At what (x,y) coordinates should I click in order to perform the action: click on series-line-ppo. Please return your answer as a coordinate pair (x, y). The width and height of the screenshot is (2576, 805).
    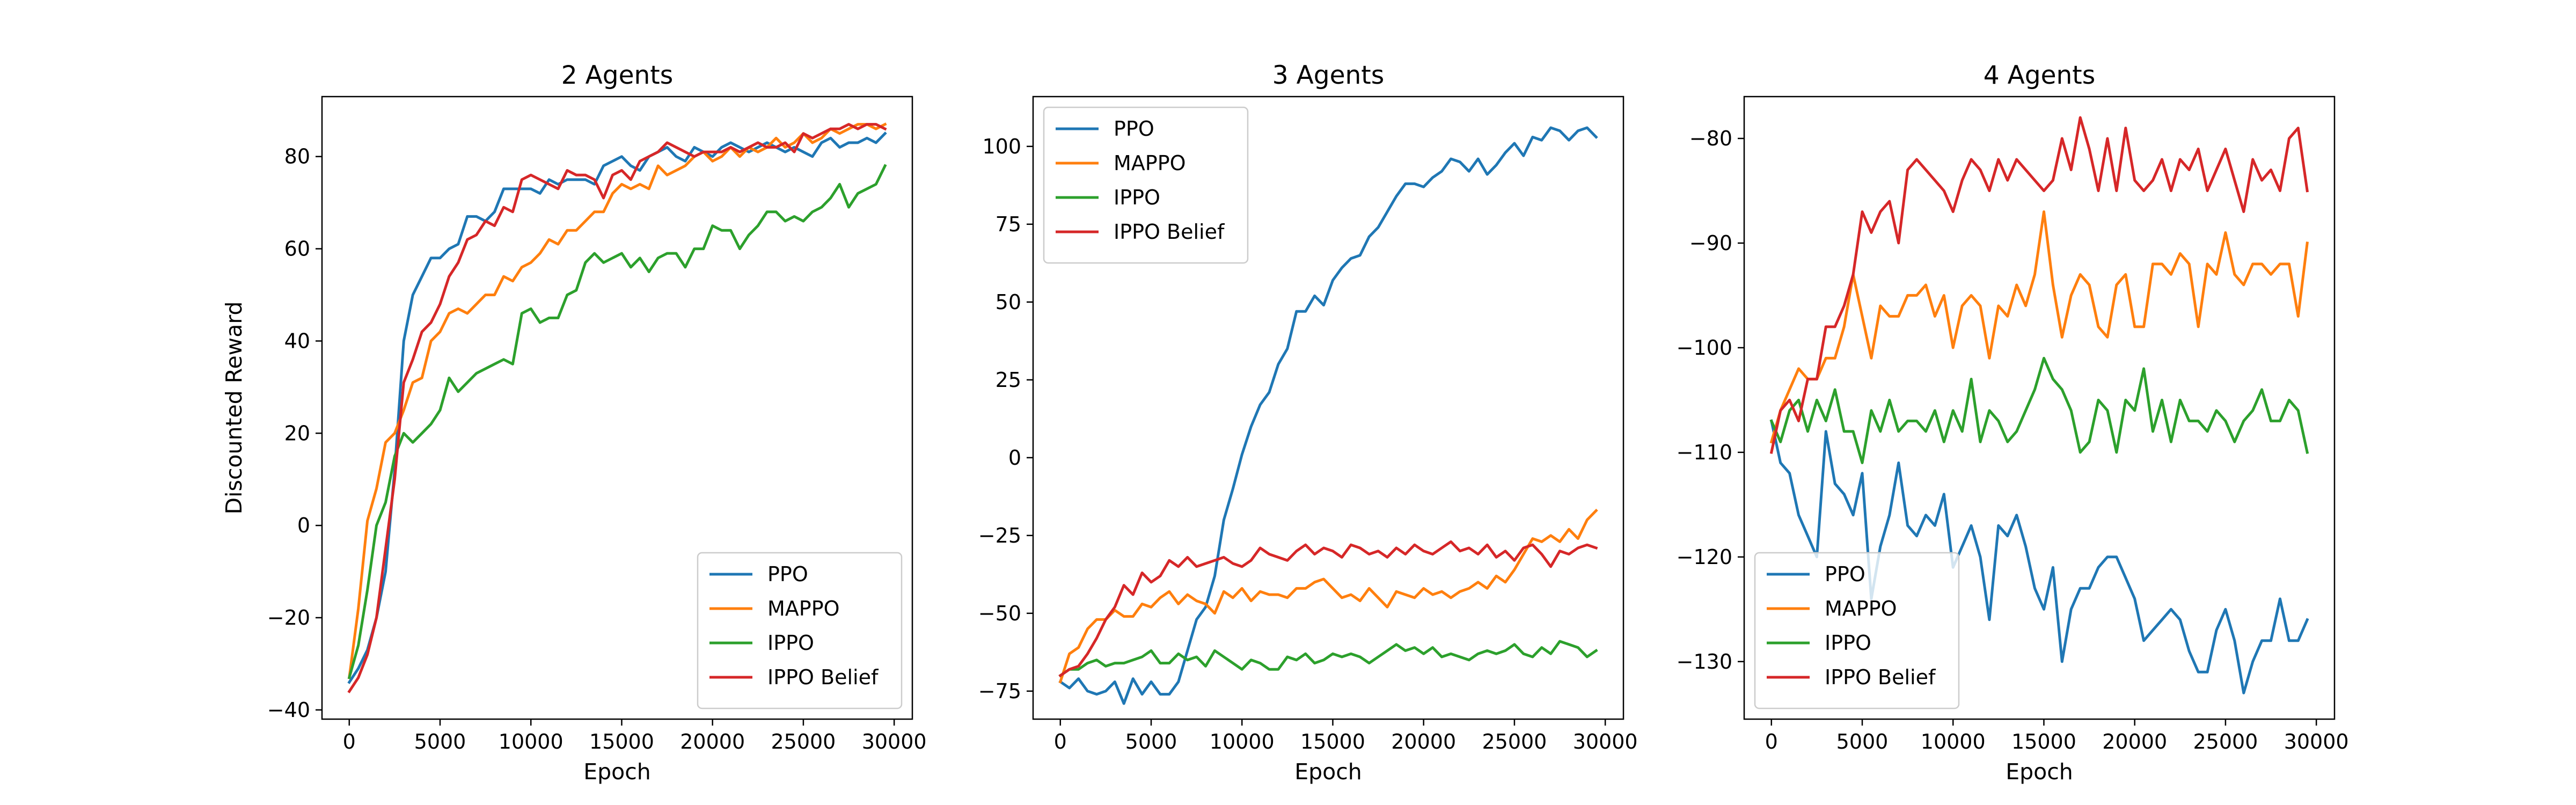
    Looking at the image, I should click on (2039, 556).